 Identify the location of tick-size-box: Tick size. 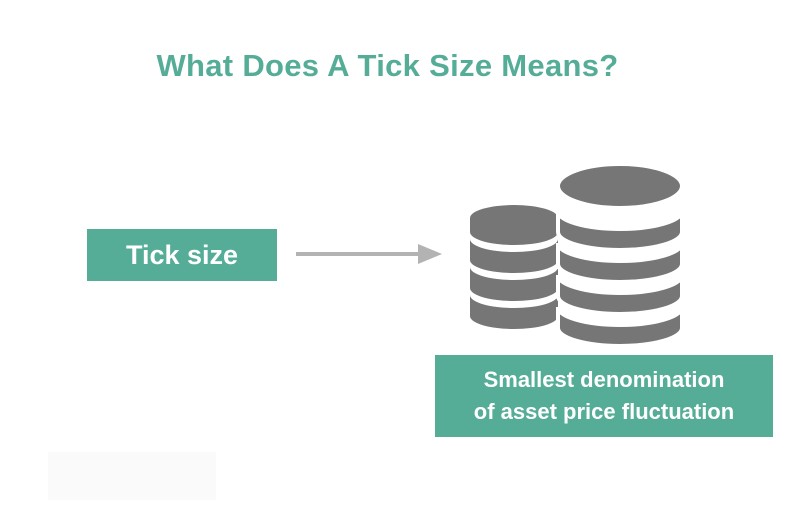
(182, 255).